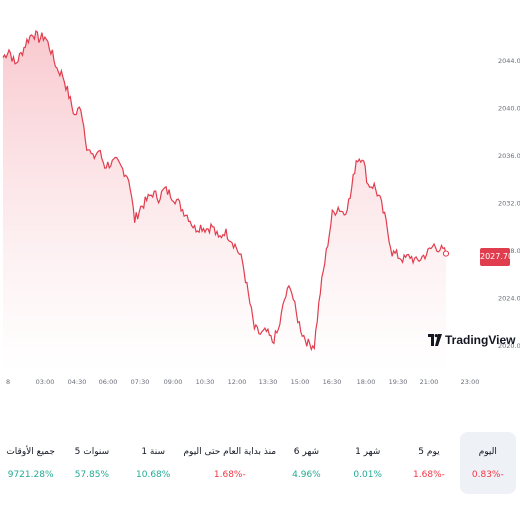  Describe the element at coordinates (509, 156) in the screenshot. I see `y-tick-label: 2036.00` at that location.